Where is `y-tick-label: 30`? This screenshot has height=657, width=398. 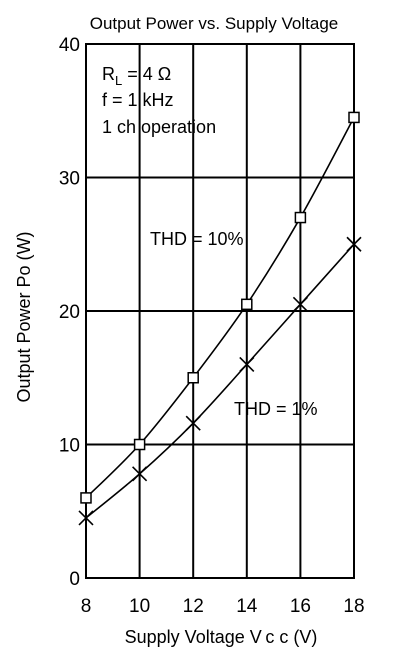
y-tick-label: 30 is located at coordinates (69, 179).